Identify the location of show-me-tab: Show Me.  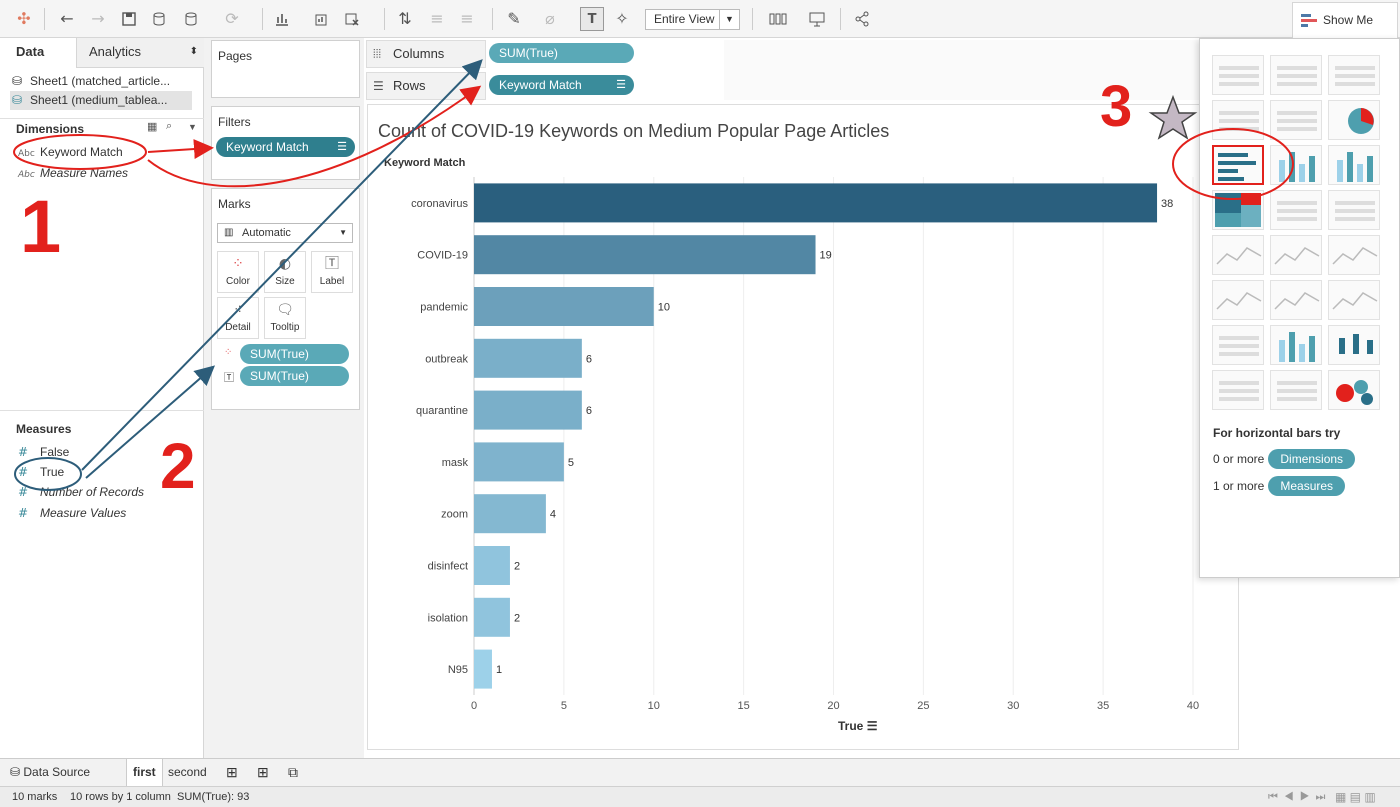
(1345, 20).